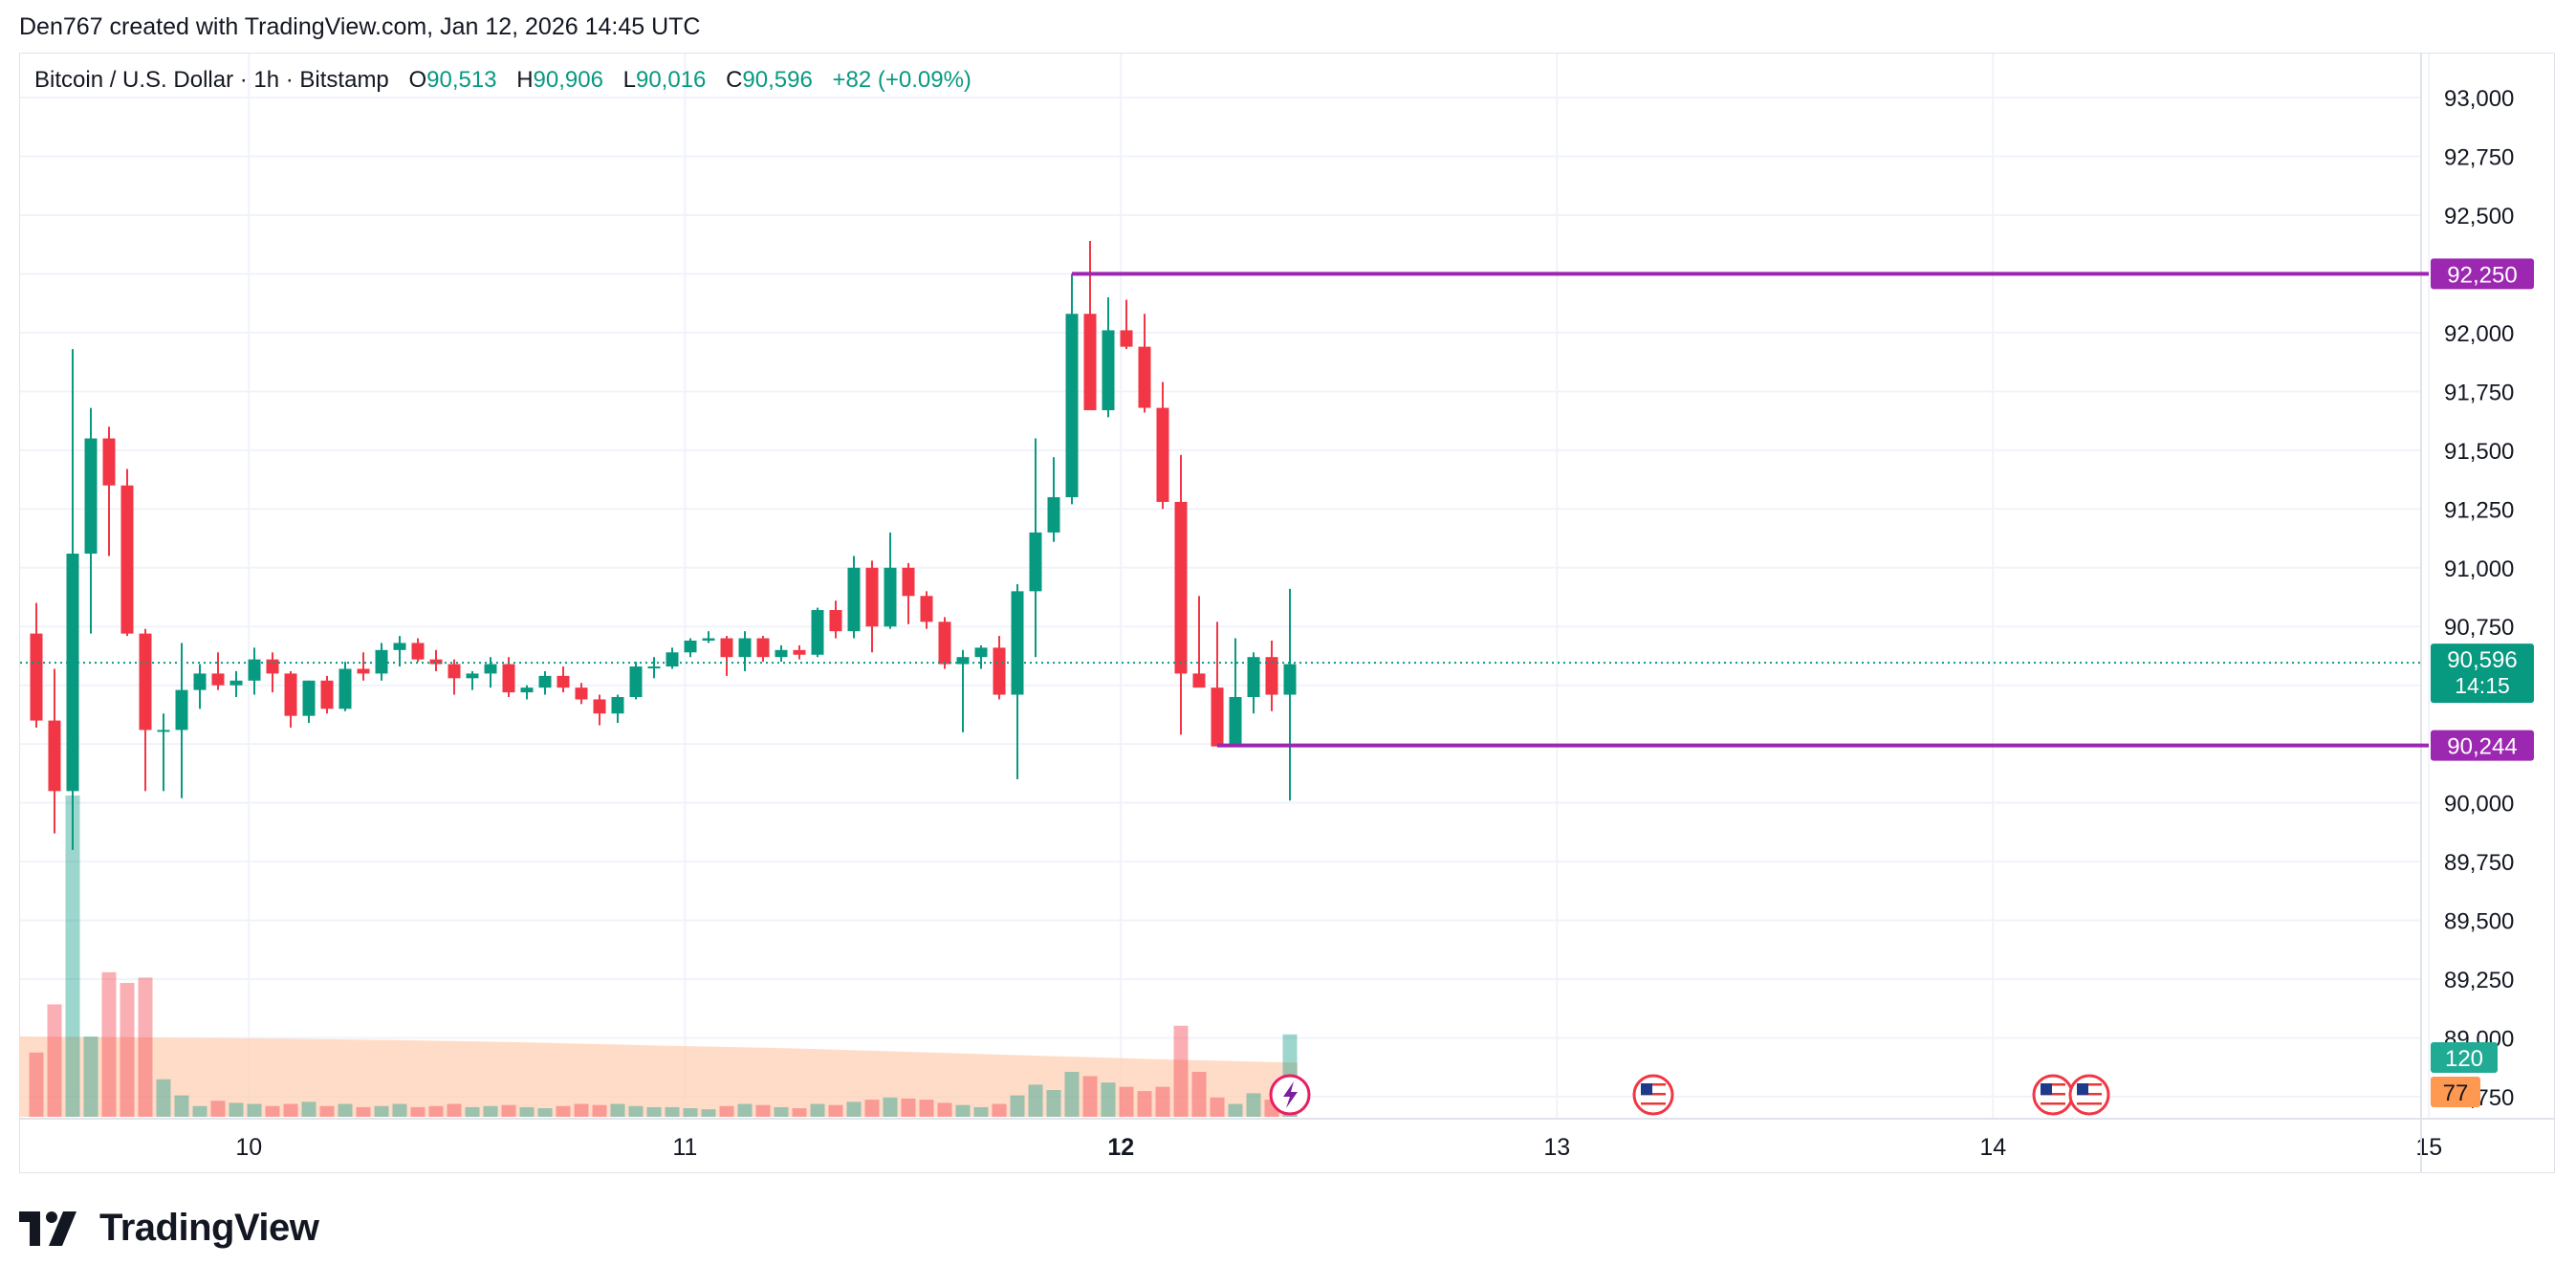 The height and width of the screenshot is (1287, 2576). I want to click on y-tick-label: 92,750, so click(2479, 157).